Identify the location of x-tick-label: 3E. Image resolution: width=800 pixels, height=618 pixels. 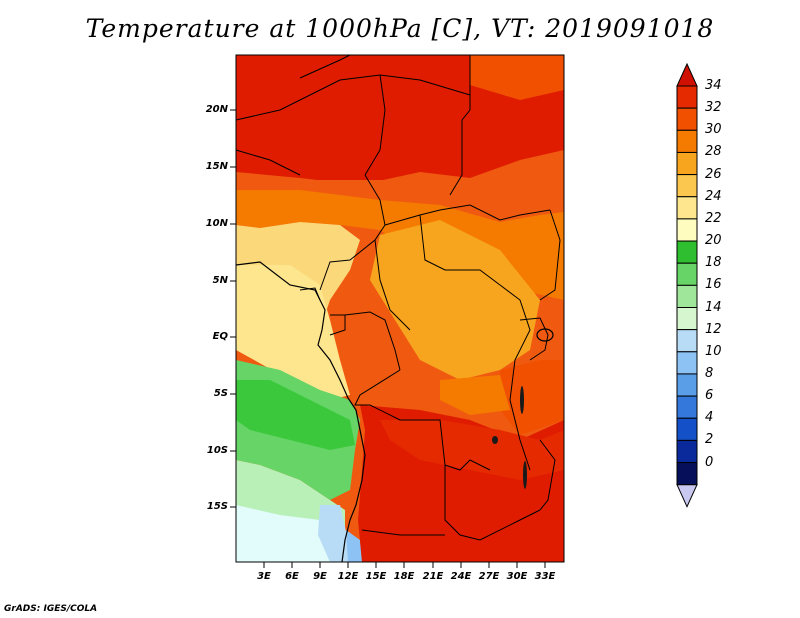
(264, 576).